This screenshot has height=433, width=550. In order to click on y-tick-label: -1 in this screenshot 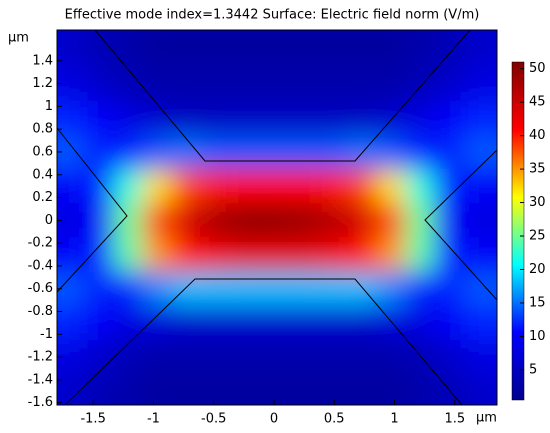, I will do `click(46, 334)`.